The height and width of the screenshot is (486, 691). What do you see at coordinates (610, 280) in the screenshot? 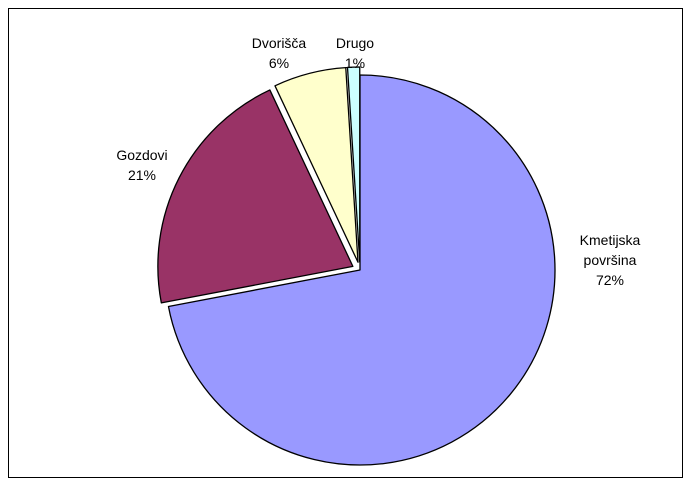
I see `data-label-percent: 72%` at bounding box center [610, 280].